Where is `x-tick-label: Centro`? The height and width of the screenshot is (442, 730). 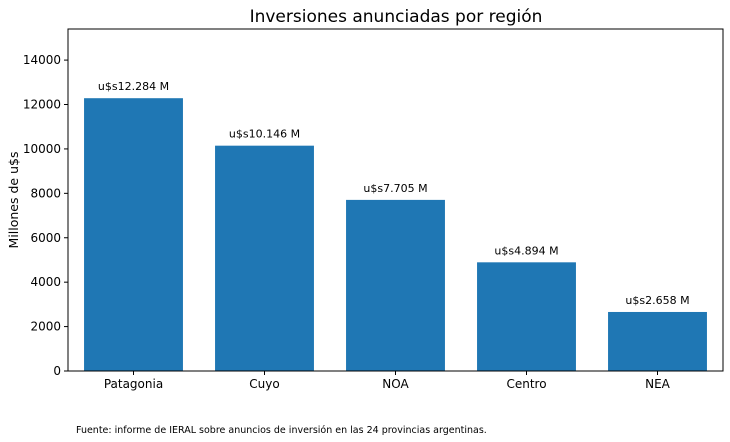
x-tick-label: Centro is located at coordinates (526, 384).